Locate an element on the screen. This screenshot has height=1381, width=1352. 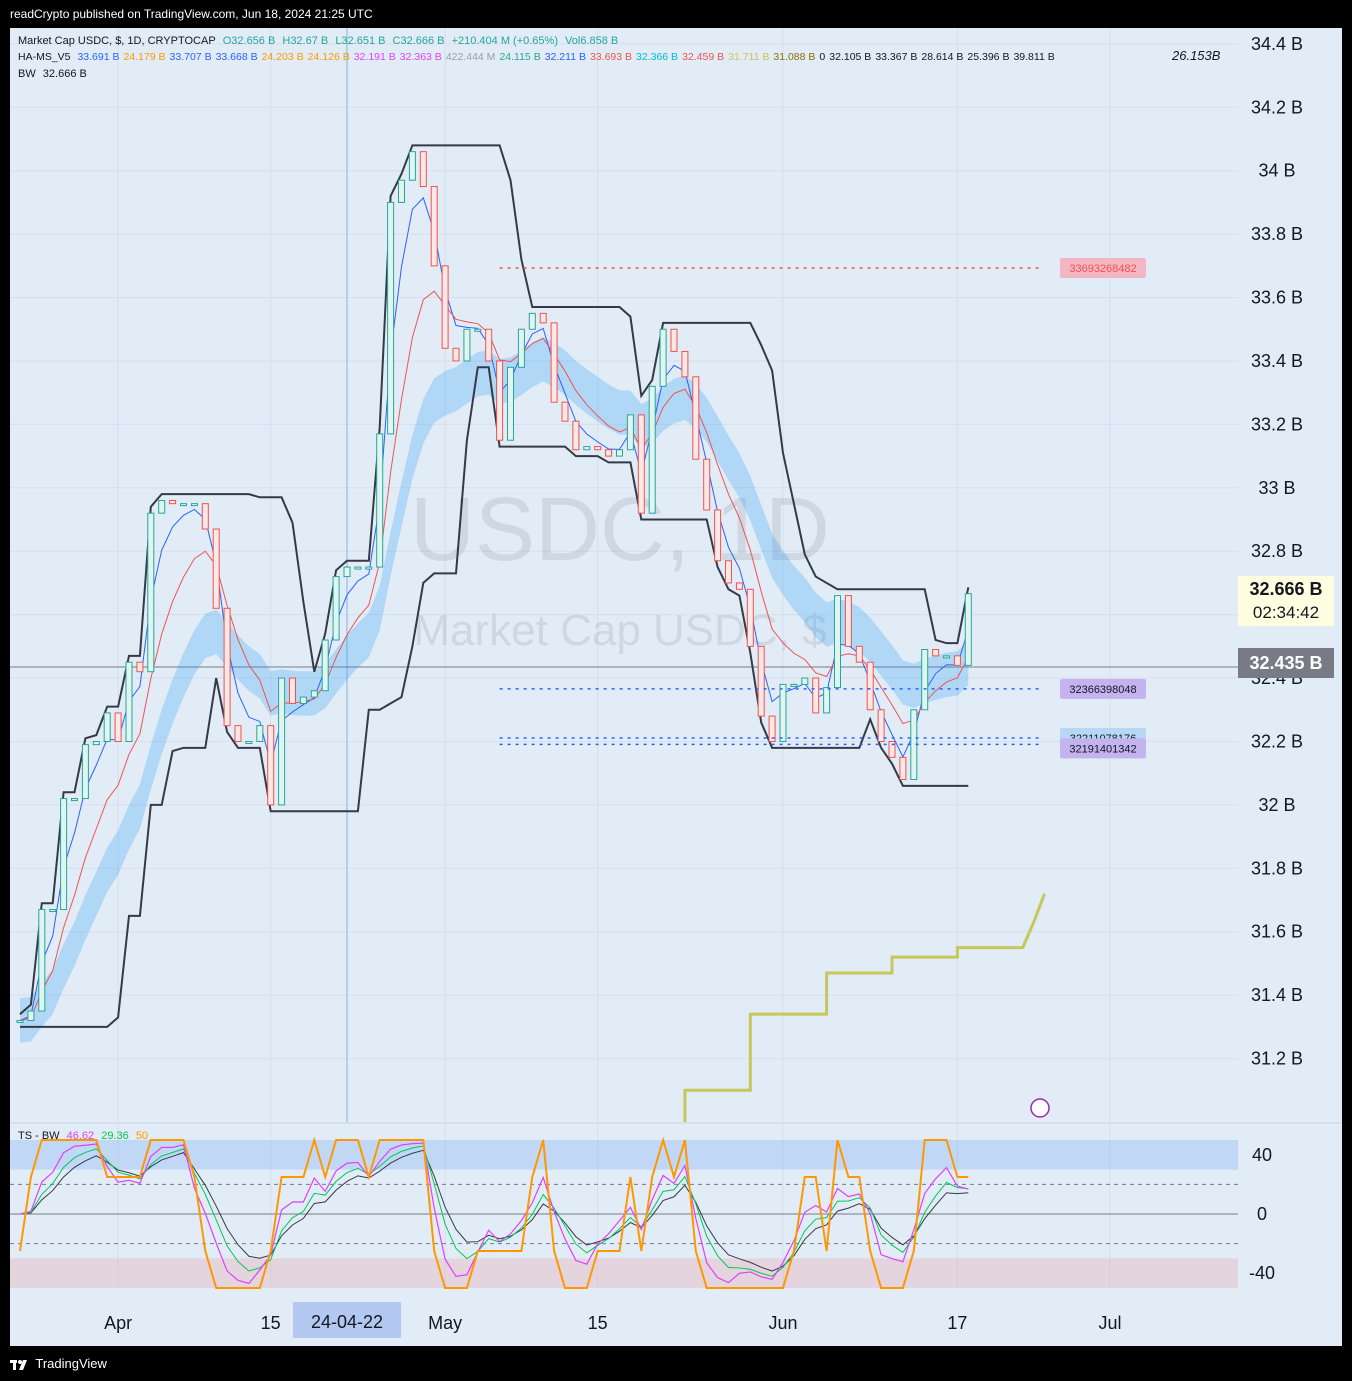
legend-bw-value: 32.666 B is located at coordinates (64, 74).